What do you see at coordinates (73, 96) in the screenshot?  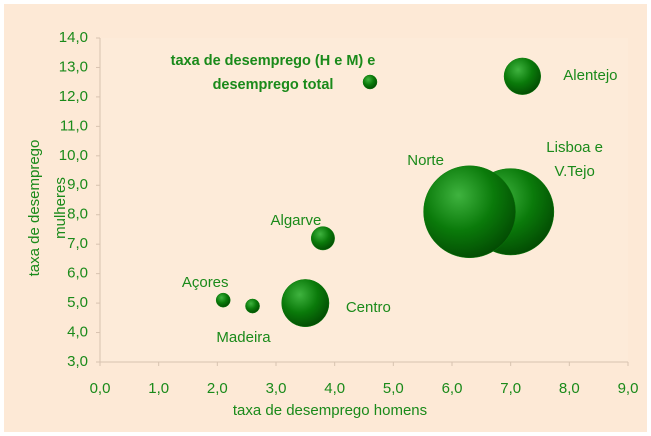 I see `y-tick-label: 12,0` at bounding box center [73, 96].